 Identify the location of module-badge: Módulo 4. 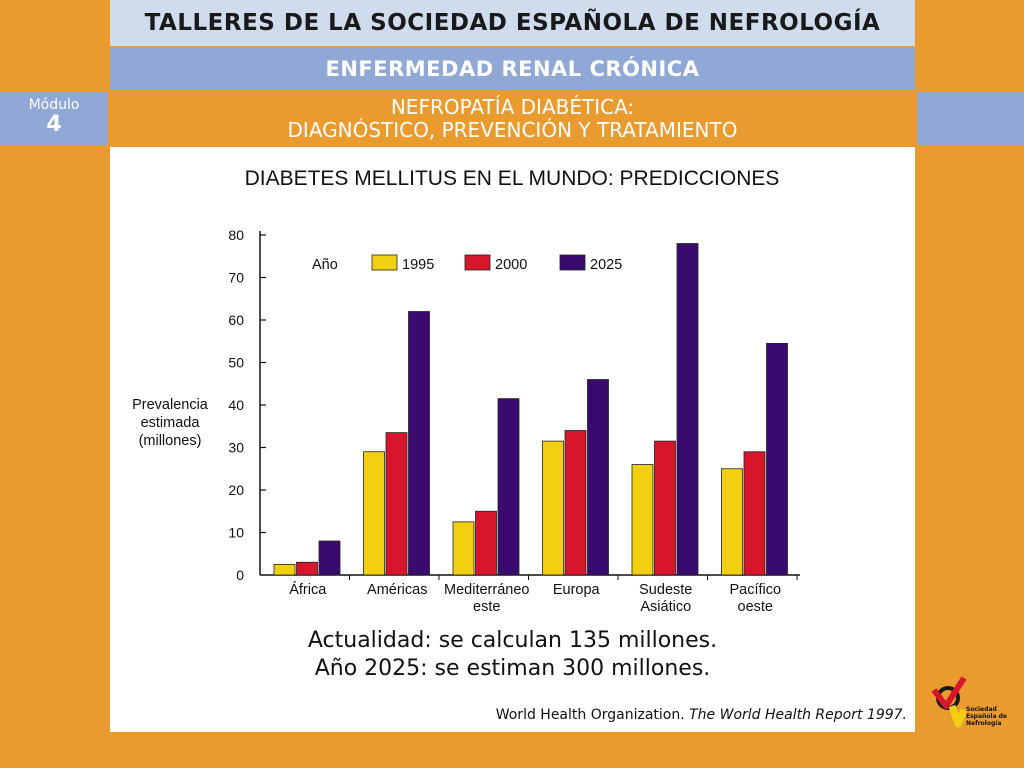
(54, 118).